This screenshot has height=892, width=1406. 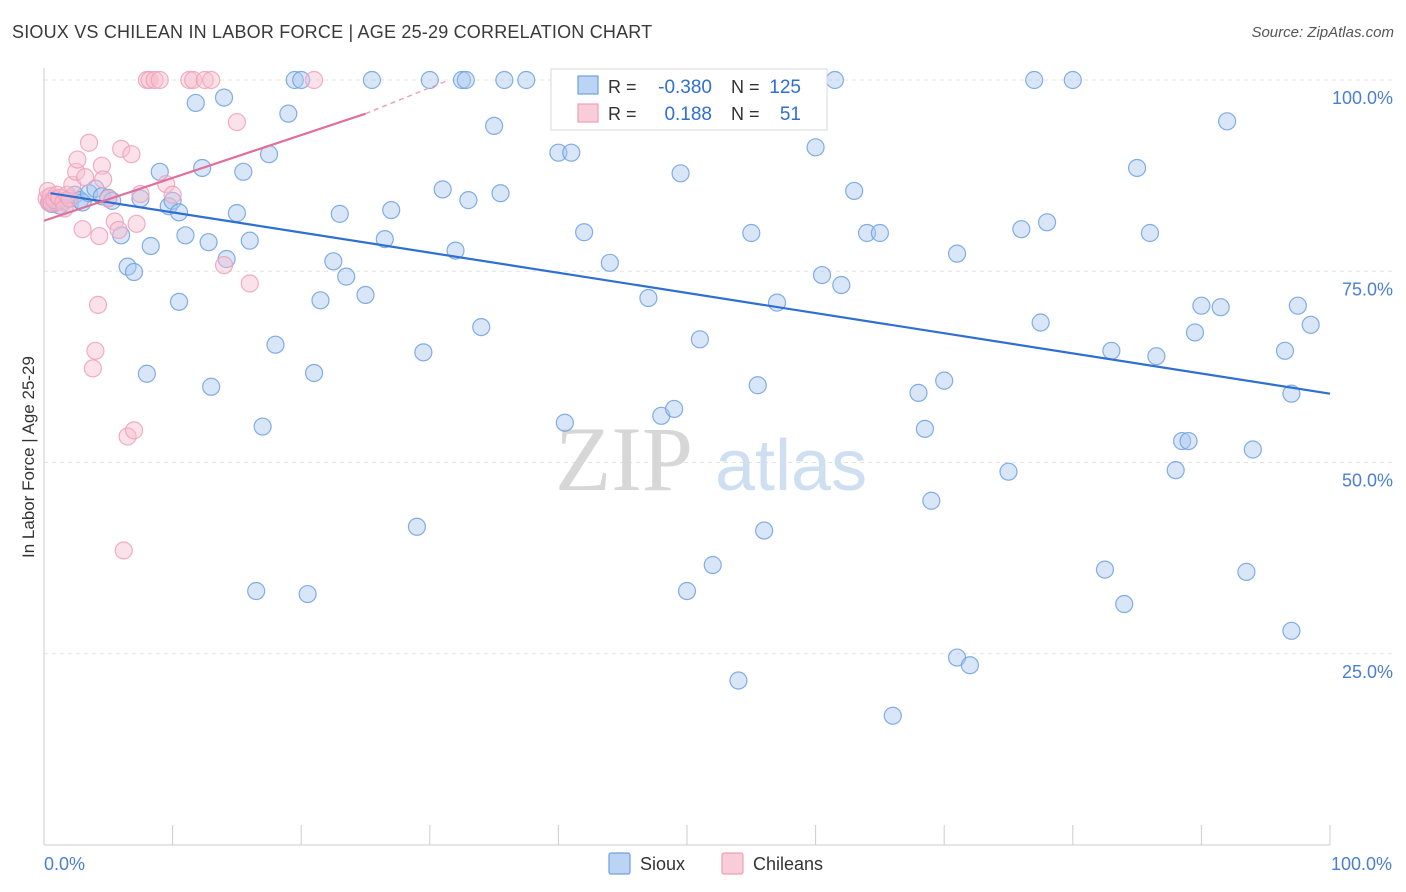 What do you see at coordinates (407, 97) in the screenshot?
I see `chileans-trend-line-extension` at bounding box center [407, 97].